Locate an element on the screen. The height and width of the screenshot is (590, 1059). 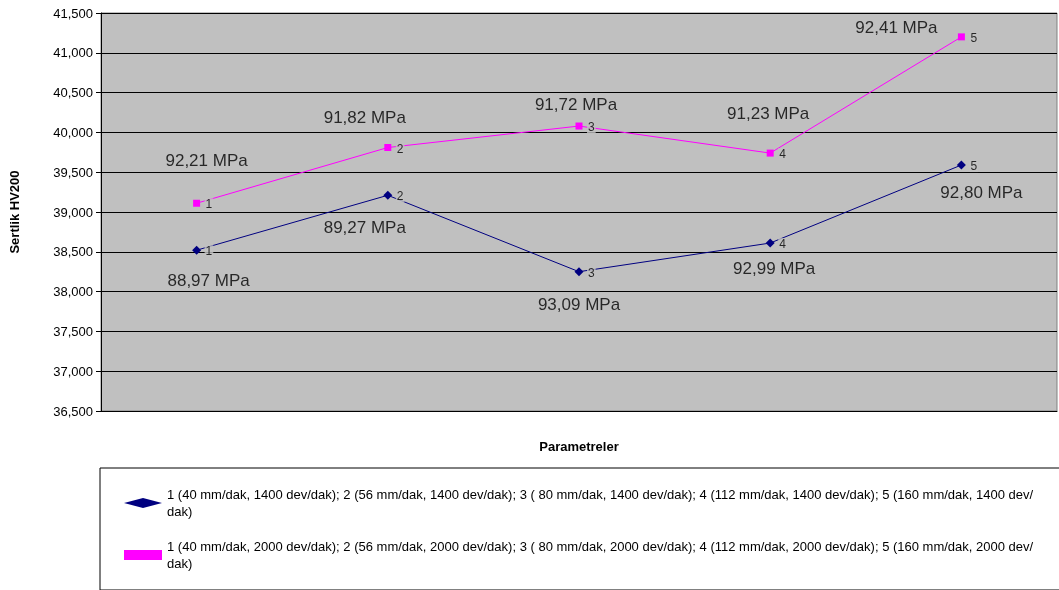
y-tick-label: 41,000 is located at coordinates (73, 53).